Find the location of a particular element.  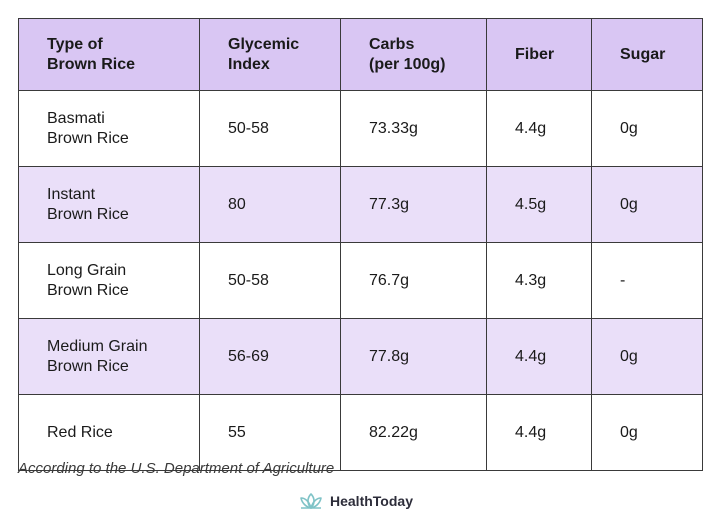

cell-carbs: 77.3g is located at coordinates (413, 204).